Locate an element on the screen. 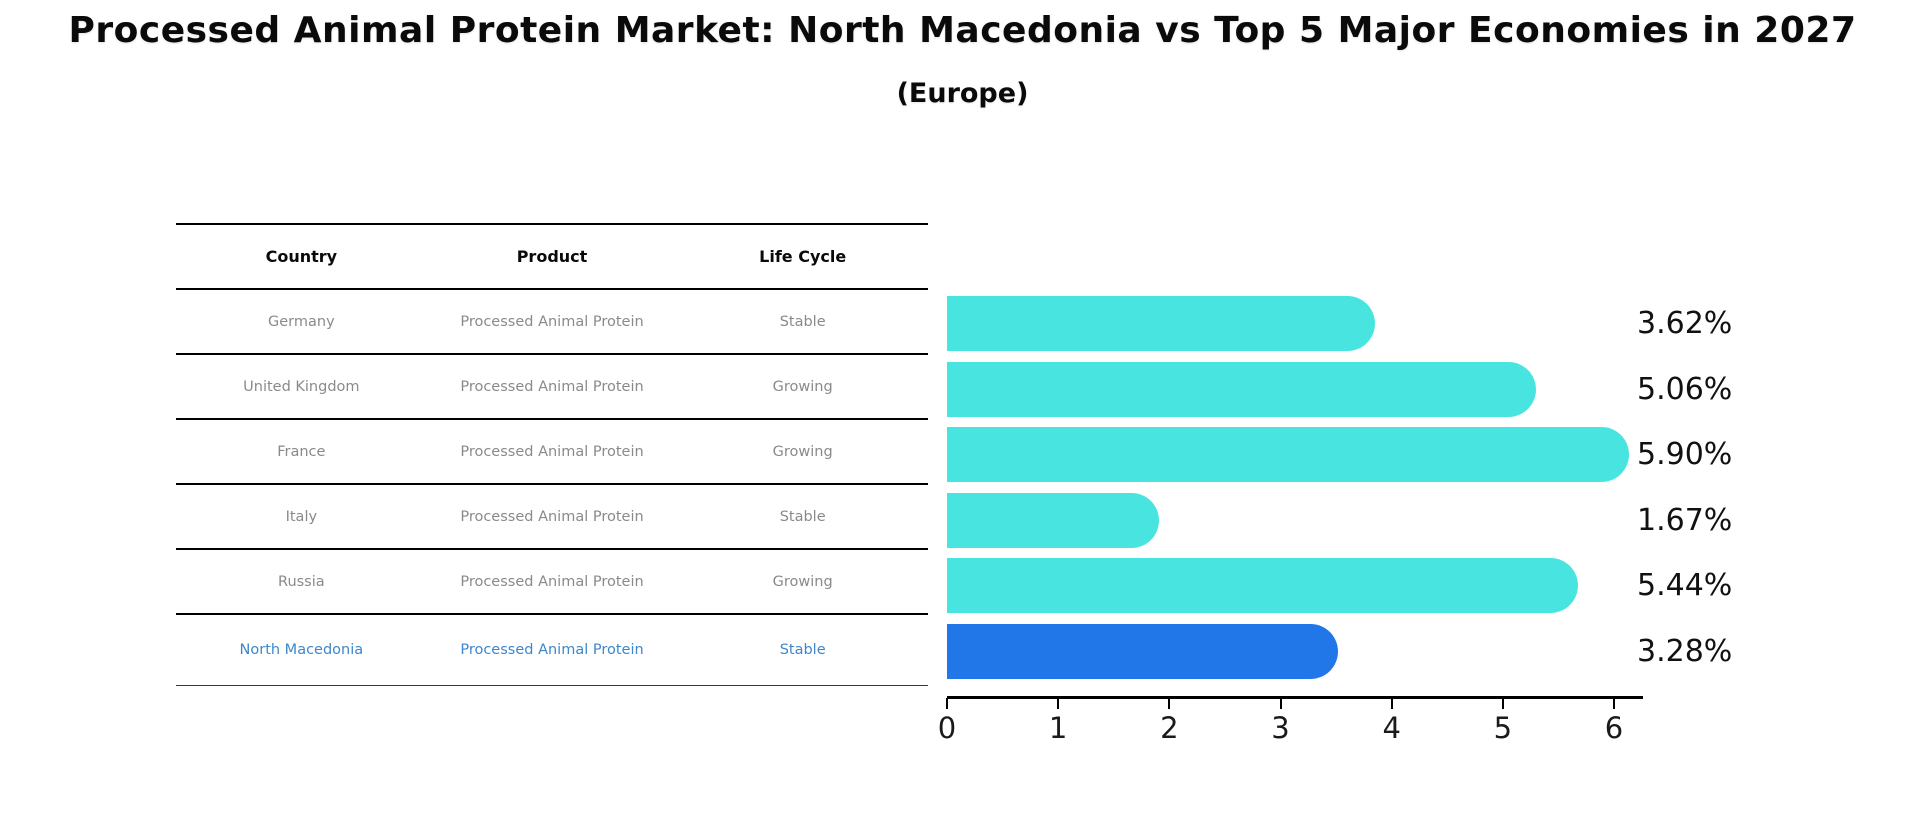 The width and height of the screenshot is (1925, 823). table-header-row: Country Product Life Cycle is located at coordinates (552, 256).